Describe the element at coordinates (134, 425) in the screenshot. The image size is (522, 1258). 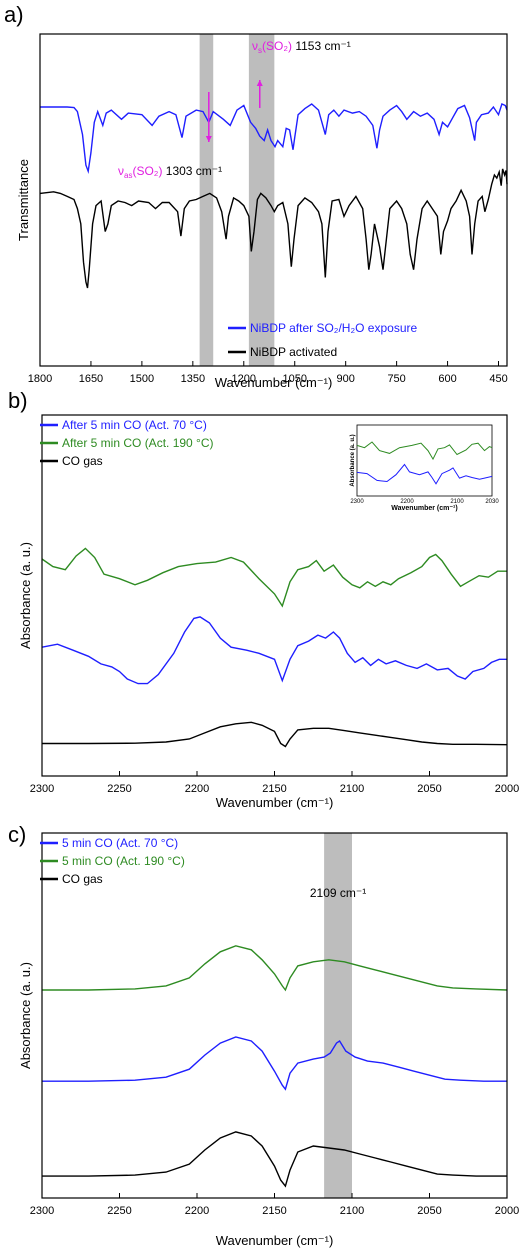
I see `legend-label-0: After 5 min CO (Act. 70 °C)` at that location.